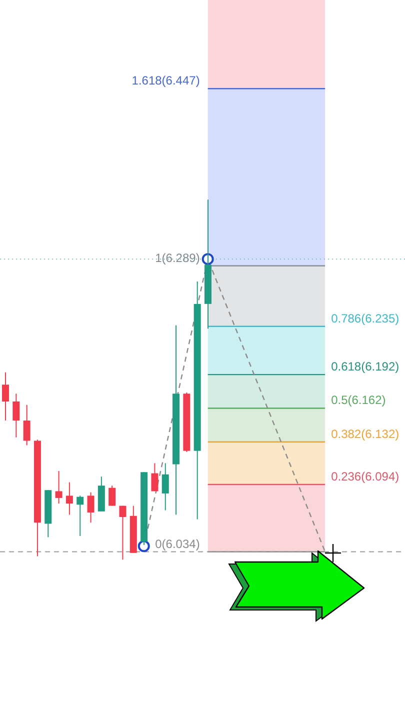  What do you see at coordinates (177, 257) in the screenshot?
I see `ref-line-label: 1(6.289)` at bounding box center [177, 257].